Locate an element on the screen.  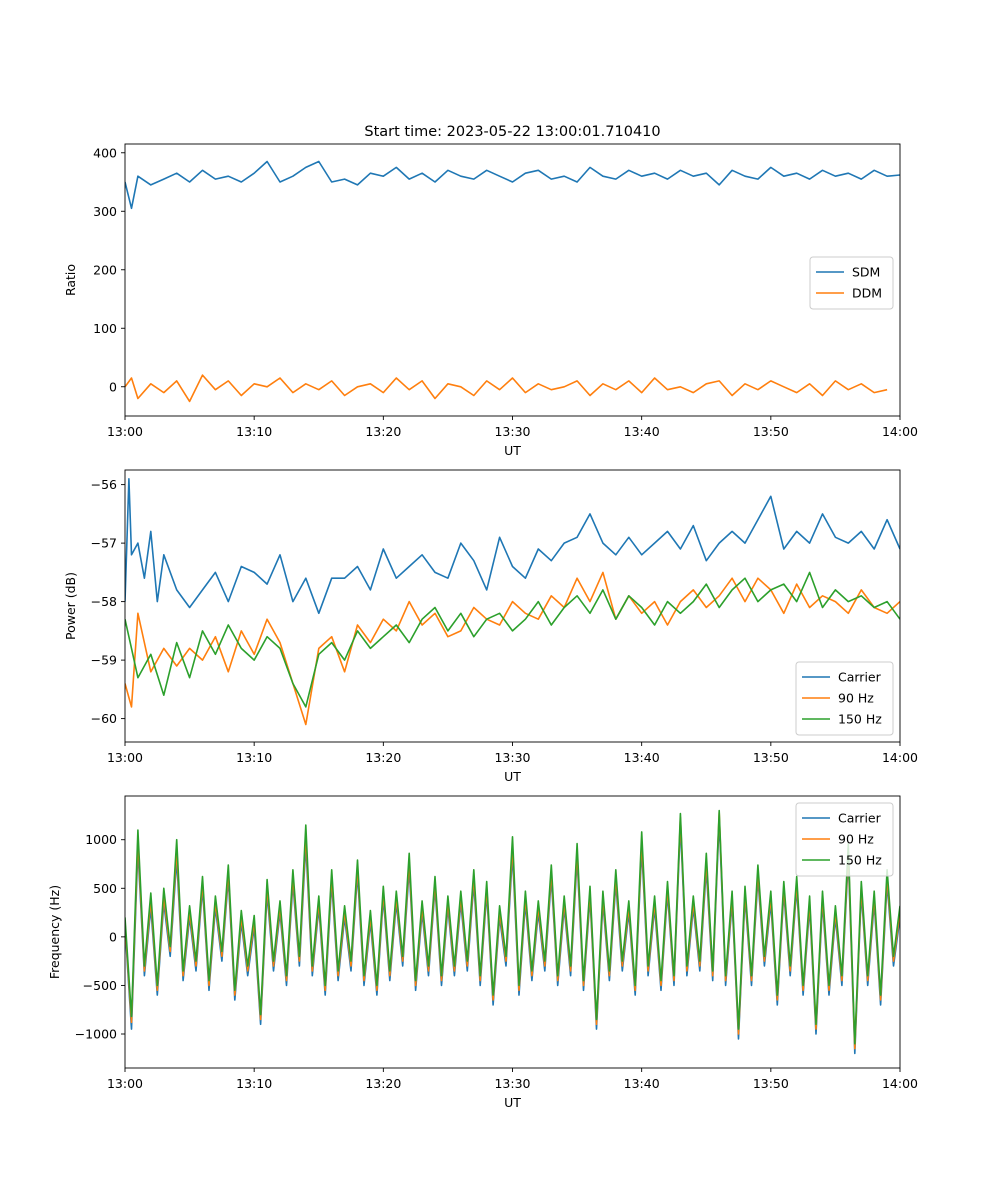
y-tick-label: 400 is located at coordinates (105, 152).